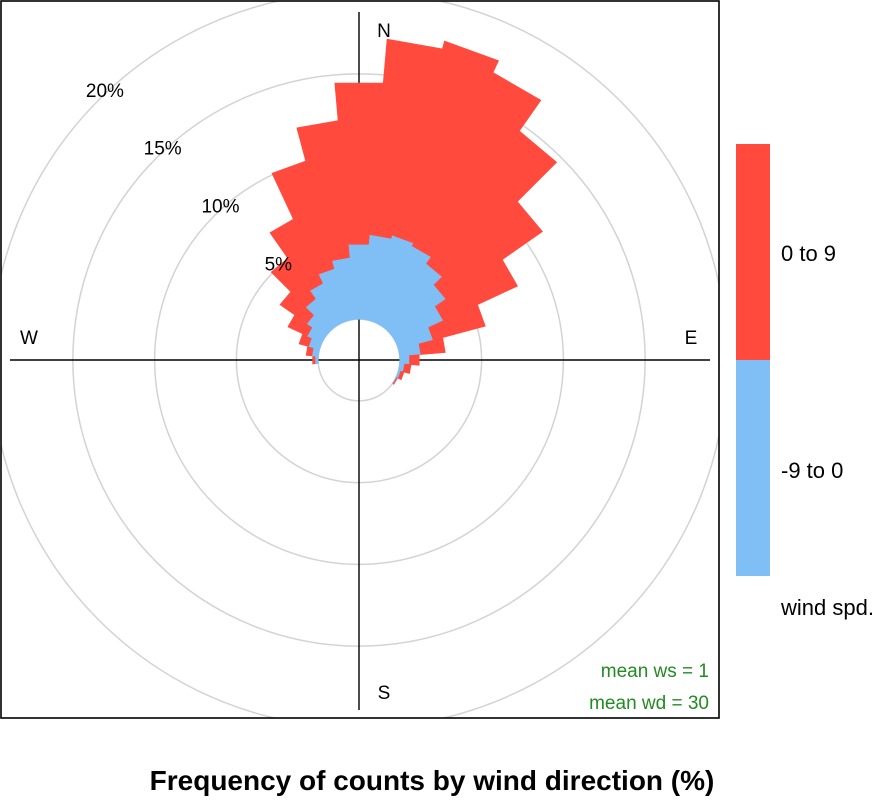 This screenshot has width=888, height=803. What do you see at coordinates (384, 31) in the screenshot?
I see `compass-label-north: N` at bounding box center [384, 31].